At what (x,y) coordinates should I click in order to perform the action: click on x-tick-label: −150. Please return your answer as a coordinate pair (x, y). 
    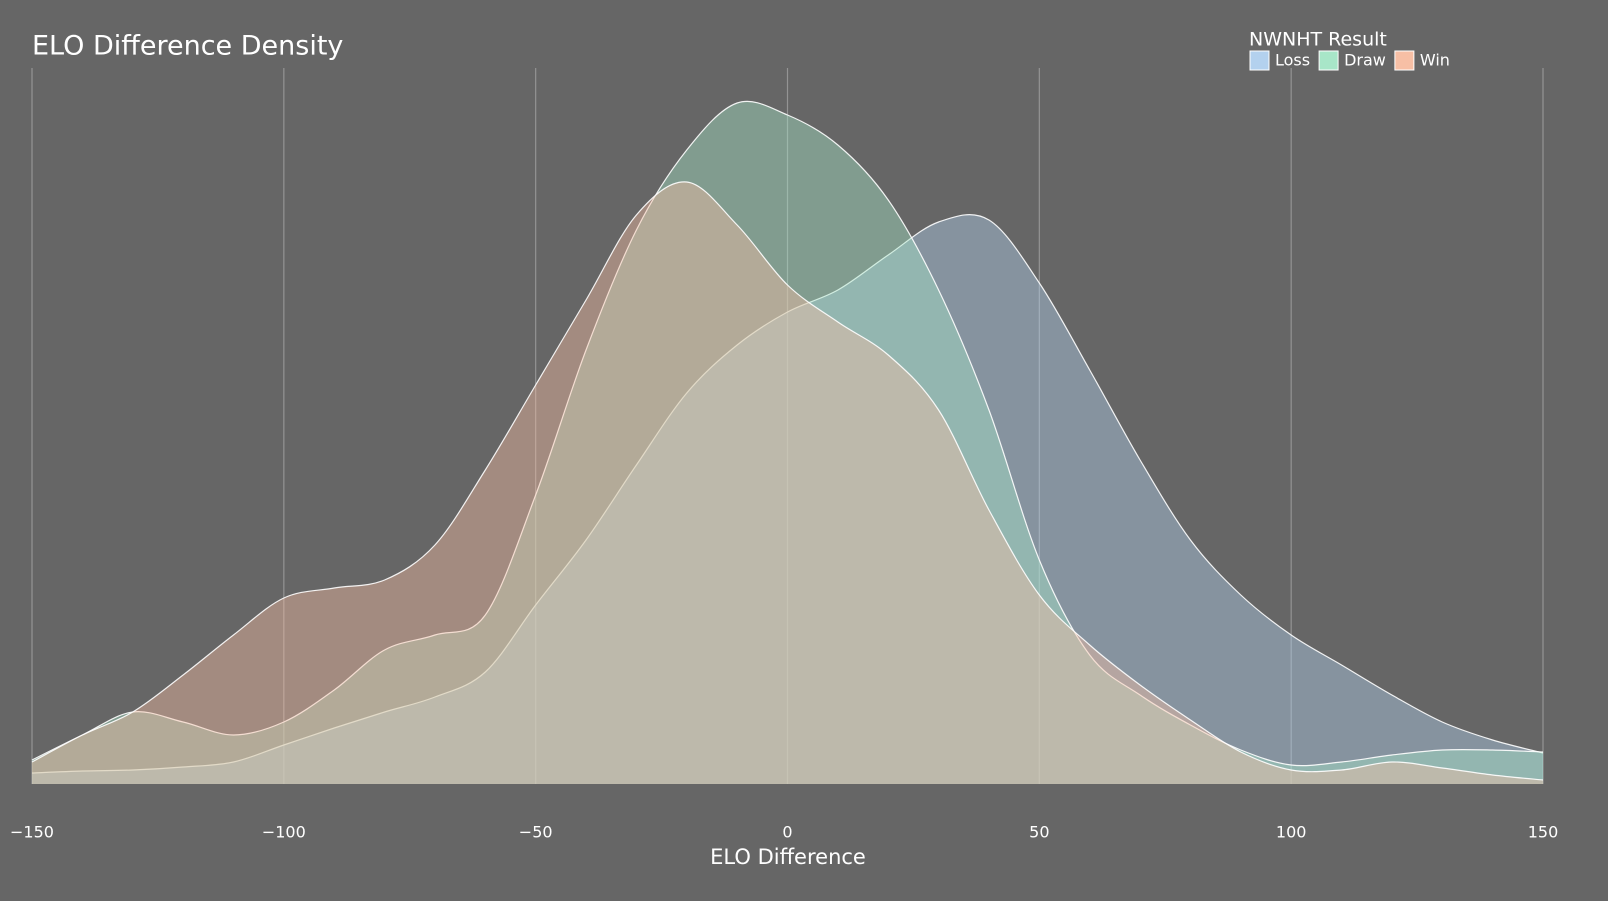
    Looking at the image, I should click on (32, 832).